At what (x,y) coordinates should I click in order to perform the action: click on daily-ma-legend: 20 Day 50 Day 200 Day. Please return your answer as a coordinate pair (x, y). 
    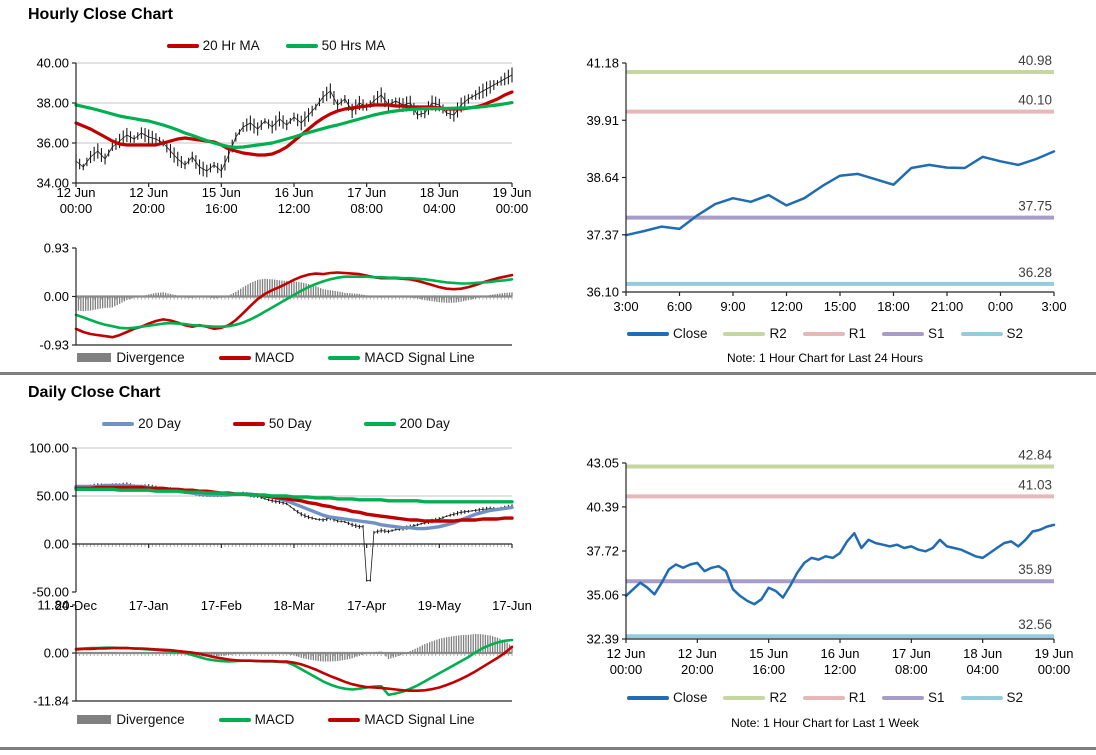
    Looking at the image, I should click on (276, 423).